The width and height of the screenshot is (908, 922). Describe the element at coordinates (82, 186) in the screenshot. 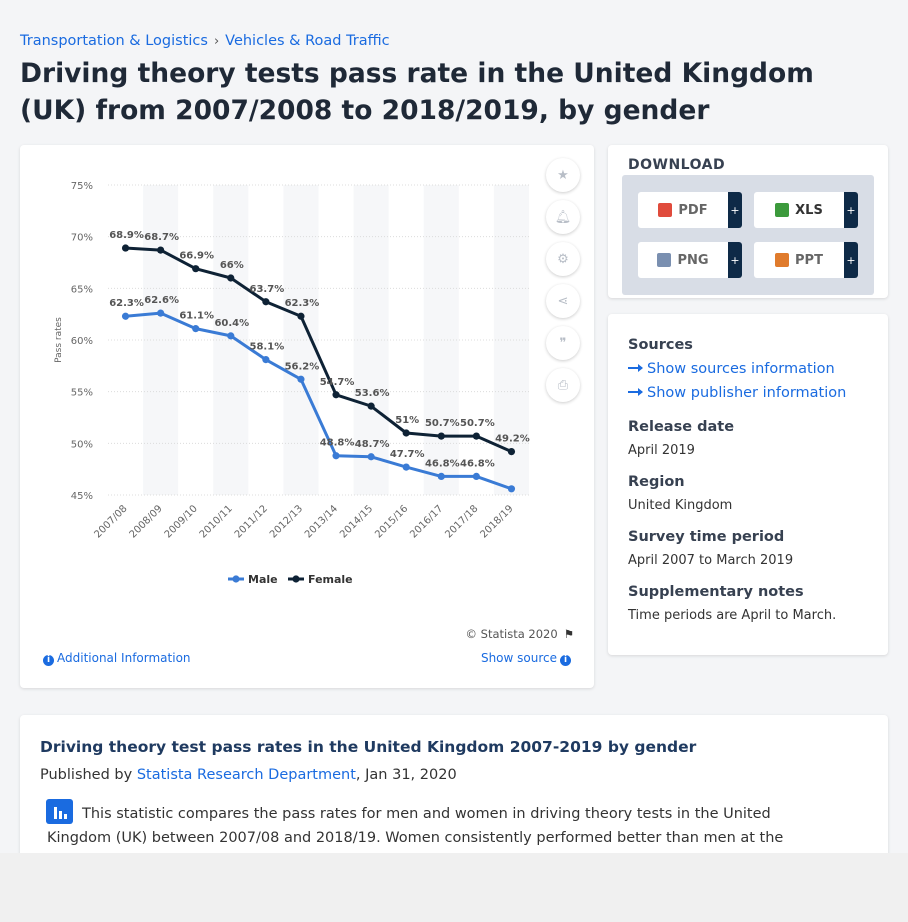

I see `y-tick-label: 75%` at that location.